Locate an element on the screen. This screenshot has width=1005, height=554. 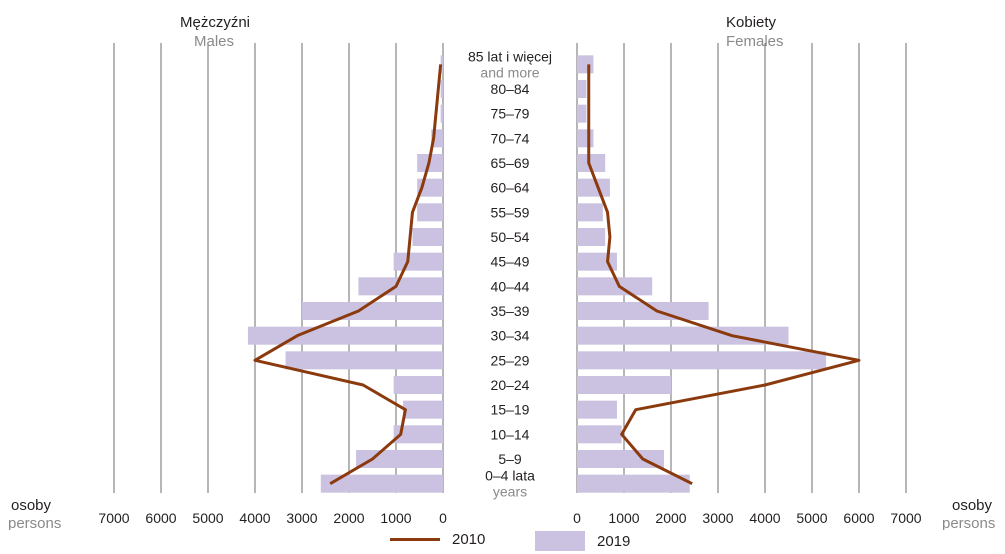
legend-label-2019: 2019 is located at coordinates (614, 541).